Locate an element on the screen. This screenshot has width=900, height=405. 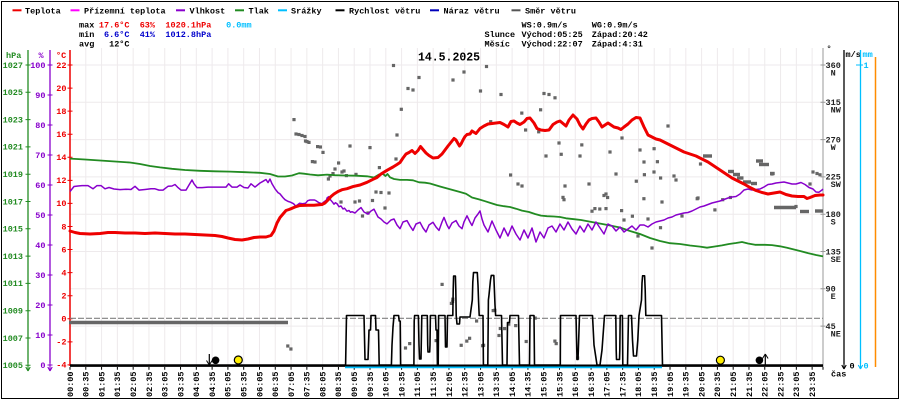
svg-text: 21:05 is located at coordinates (734, 384).